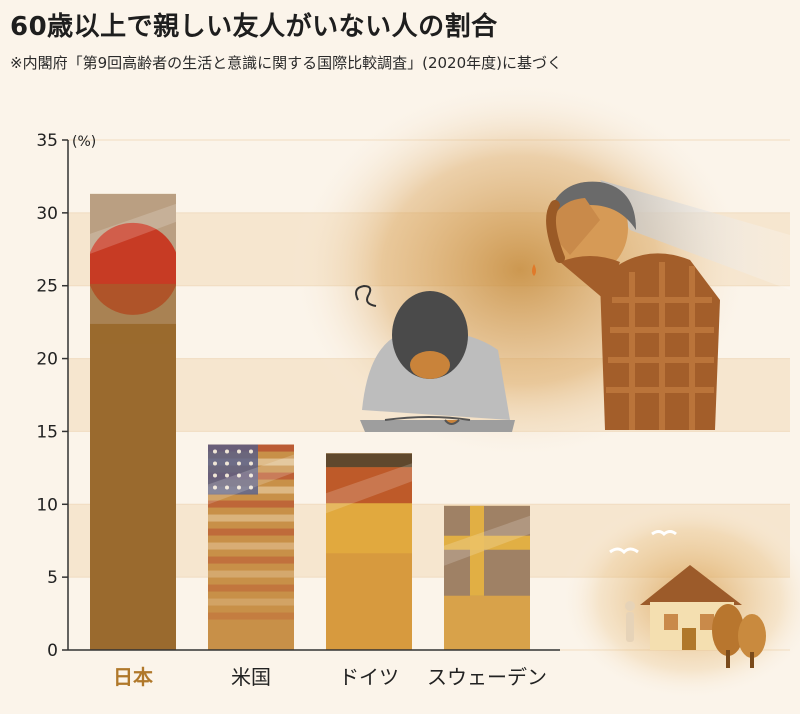  I want to click on germany-flag-icon, so click(369, 503).